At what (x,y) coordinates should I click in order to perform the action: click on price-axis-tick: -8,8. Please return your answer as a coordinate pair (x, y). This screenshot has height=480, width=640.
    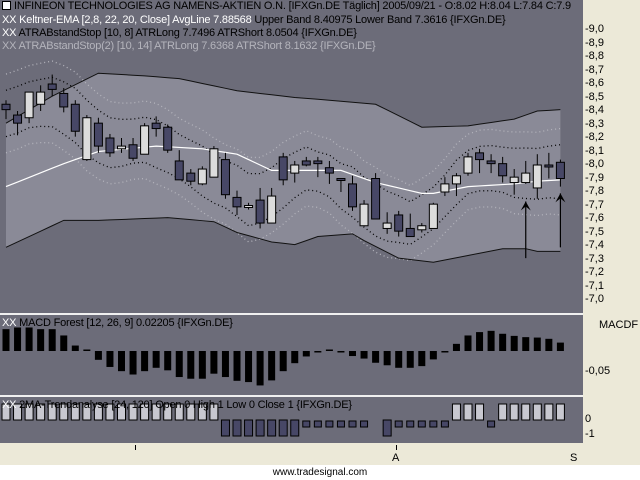
    Looking at the image, I should click on (594, 56).